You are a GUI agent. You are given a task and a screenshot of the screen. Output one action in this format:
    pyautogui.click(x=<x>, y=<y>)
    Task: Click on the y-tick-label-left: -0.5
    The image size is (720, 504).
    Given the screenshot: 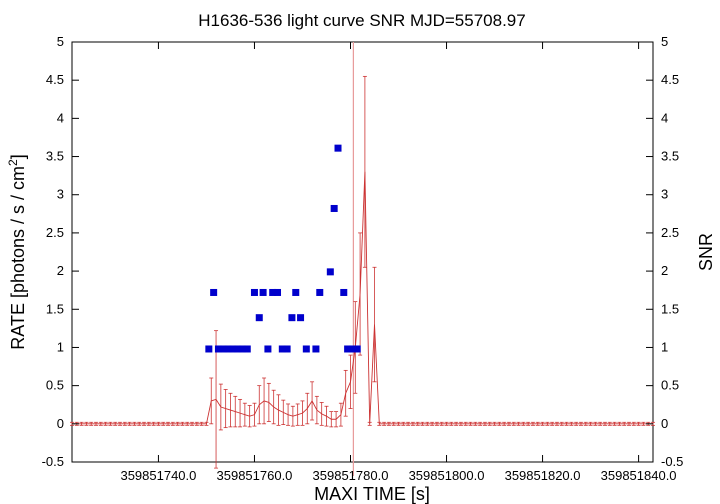 What is the action you would take?
    pyautogui.click(x=53, y=461)
    